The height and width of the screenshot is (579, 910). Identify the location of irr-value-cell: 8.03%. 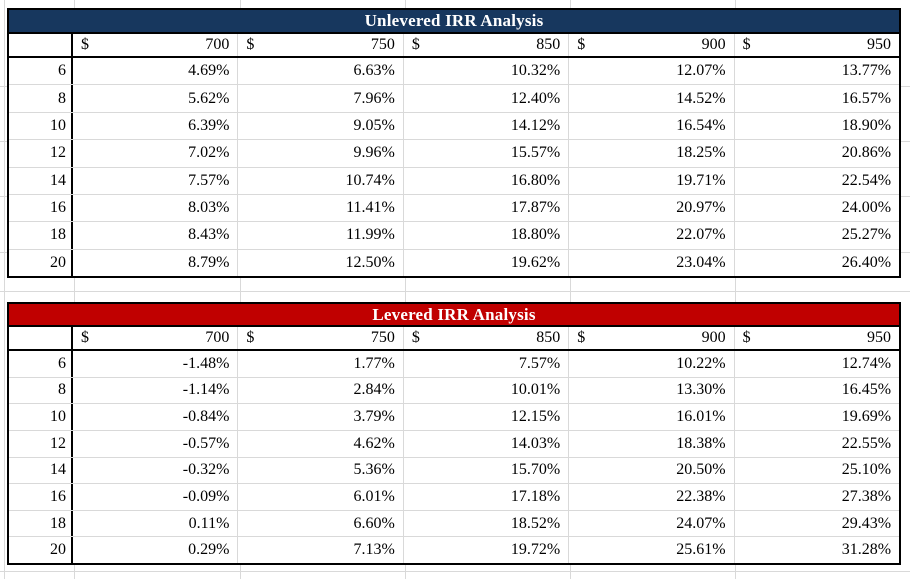
(155, 208).